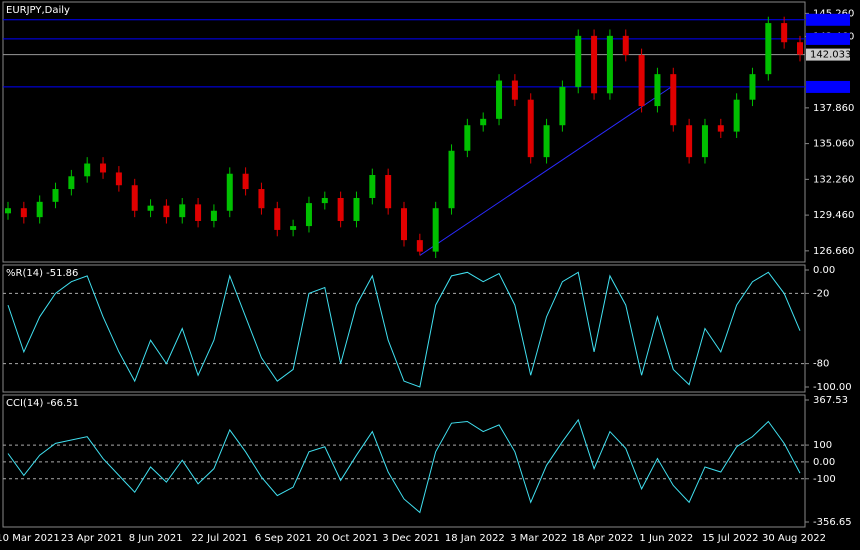 The image size is (860, 550). I want to click on y-tick-label: 135.060, so click(833, 144).